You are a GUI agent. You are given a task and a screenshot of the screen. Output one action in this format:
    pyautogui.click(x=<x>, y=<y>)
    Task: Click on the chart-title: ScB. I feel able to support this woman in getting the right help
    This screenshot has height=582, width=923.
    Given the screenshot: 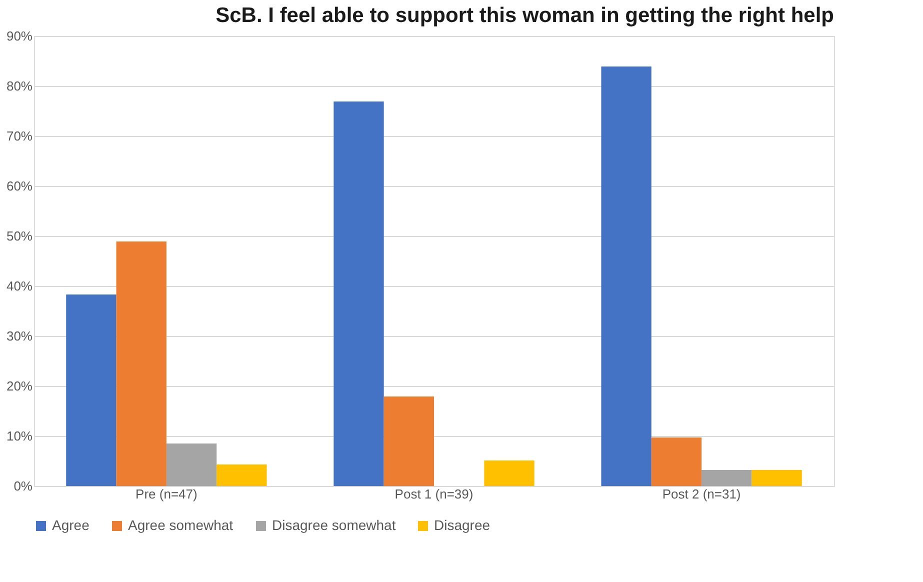 What is the action you would take?
    pyautogui.click(x=525, y=15)
    